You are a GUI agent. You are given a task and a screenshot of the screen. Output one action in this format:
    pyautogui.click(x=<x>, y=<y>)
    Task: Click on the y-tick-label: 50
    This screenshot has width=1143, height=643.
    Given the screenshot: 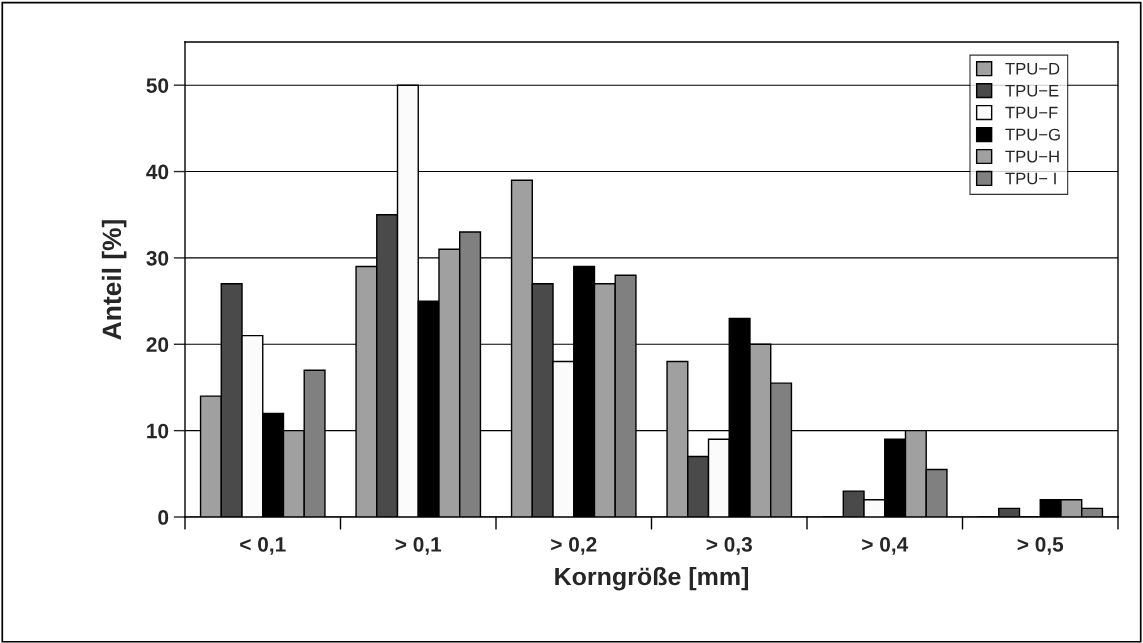 What is the action you would take?
    pyautogui.click(x=157, y=85)
    